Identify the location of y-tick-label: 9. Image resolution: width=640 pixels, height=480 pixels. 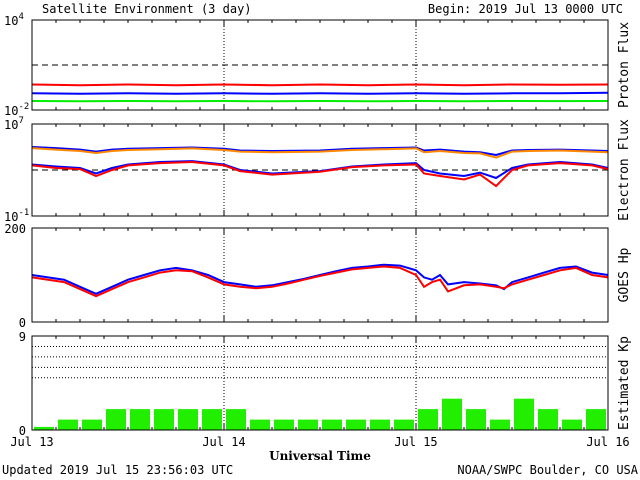
(22, 337).